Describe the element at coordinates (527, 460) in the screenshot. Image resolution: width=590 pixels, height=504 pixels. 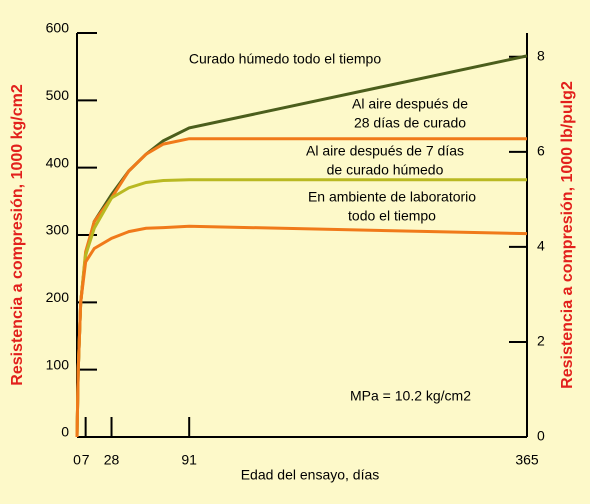
I see `x-tick-label: 365` at that location.